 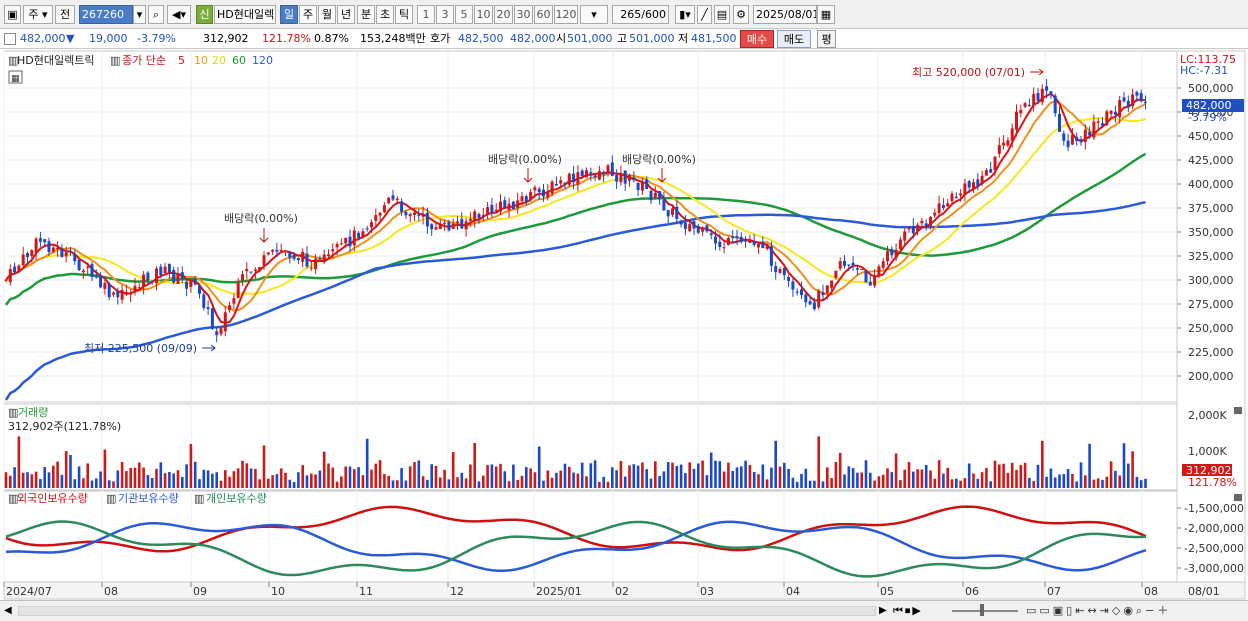 I want to click on interval-1: 1, so click(x=426, y=14).